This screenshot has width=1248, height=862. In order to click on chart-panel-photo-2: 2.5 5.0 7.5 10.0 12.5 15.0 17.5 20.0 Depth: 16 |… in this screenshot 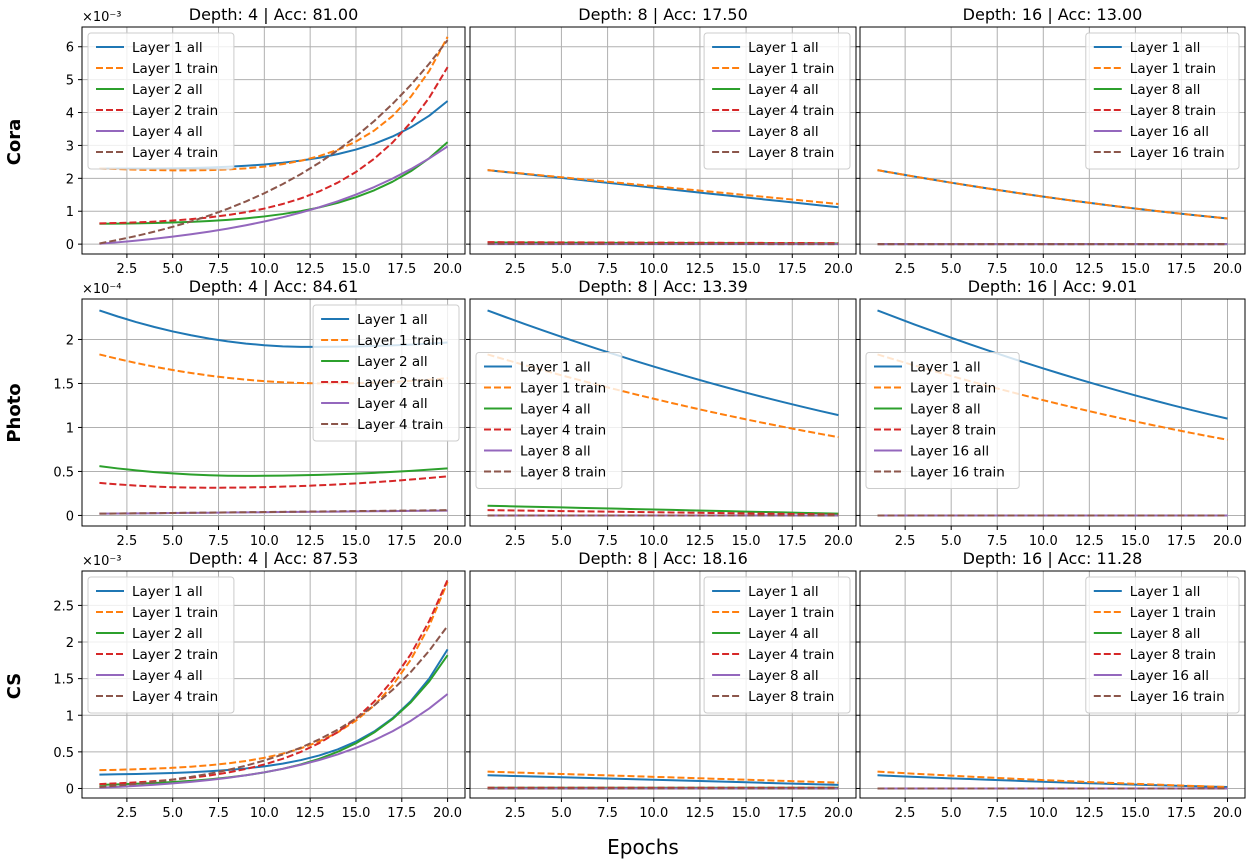, I will do `click(1051, 413)`.